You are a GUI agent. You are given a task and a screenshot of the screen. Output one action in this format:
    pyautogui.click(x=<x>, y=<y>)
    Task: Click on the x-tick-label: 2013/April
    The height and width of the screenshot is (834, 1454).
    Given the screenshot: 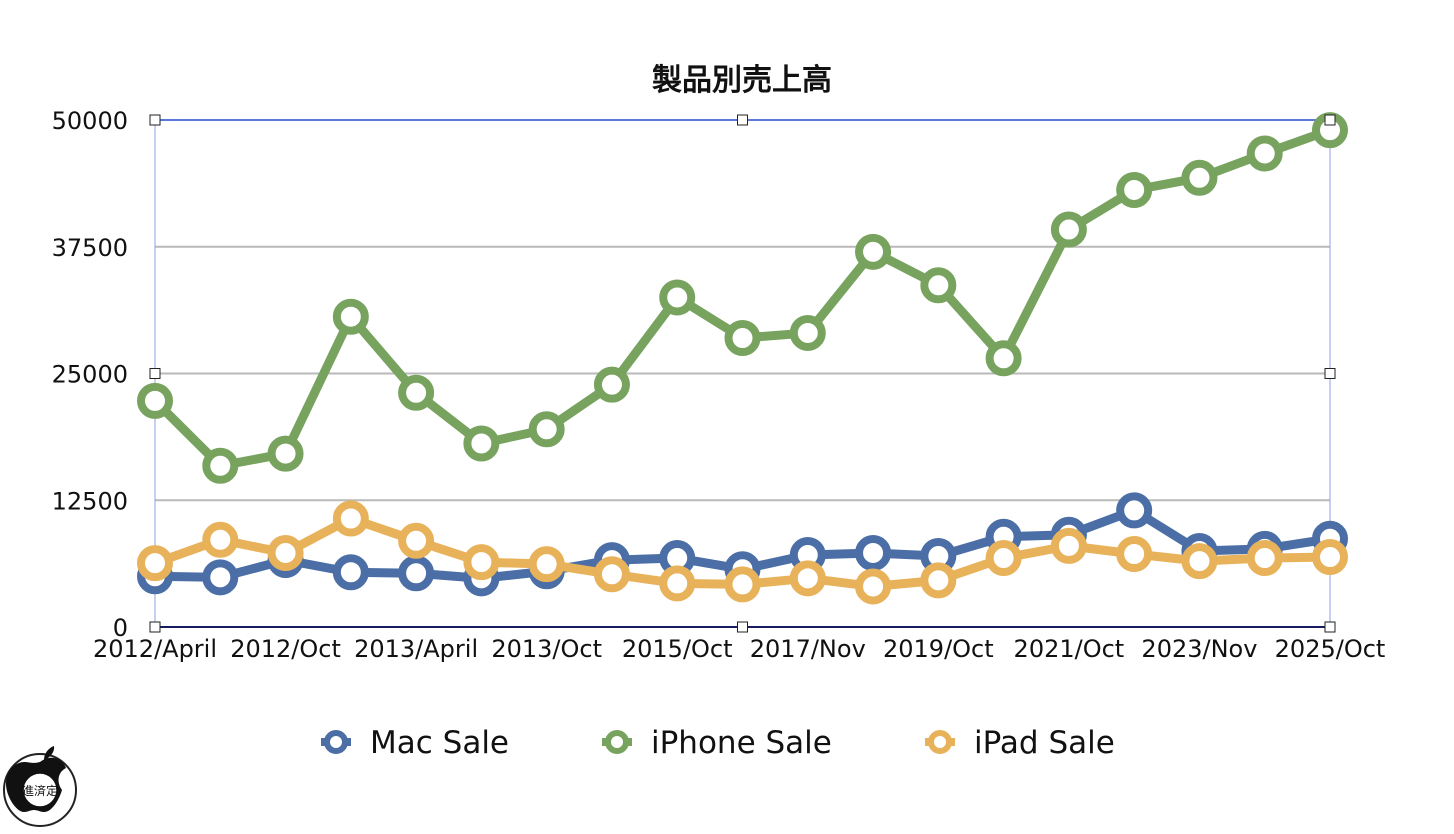 What is the action you would take?
    pyautogui.click(x=416, y=649)
    